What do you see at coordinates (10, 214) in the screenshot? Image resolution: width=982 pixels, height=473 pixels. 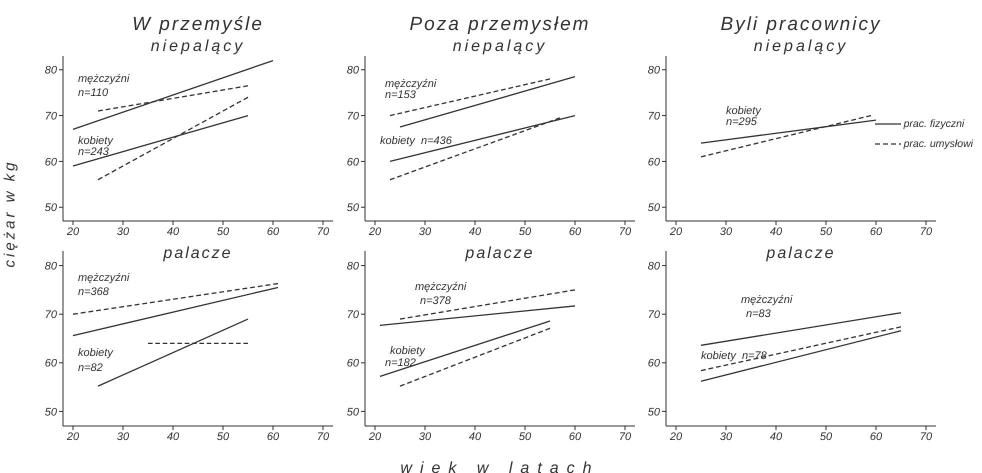 I see `y-axis-title: ciężar w kg` at bounding box center [10, 214].